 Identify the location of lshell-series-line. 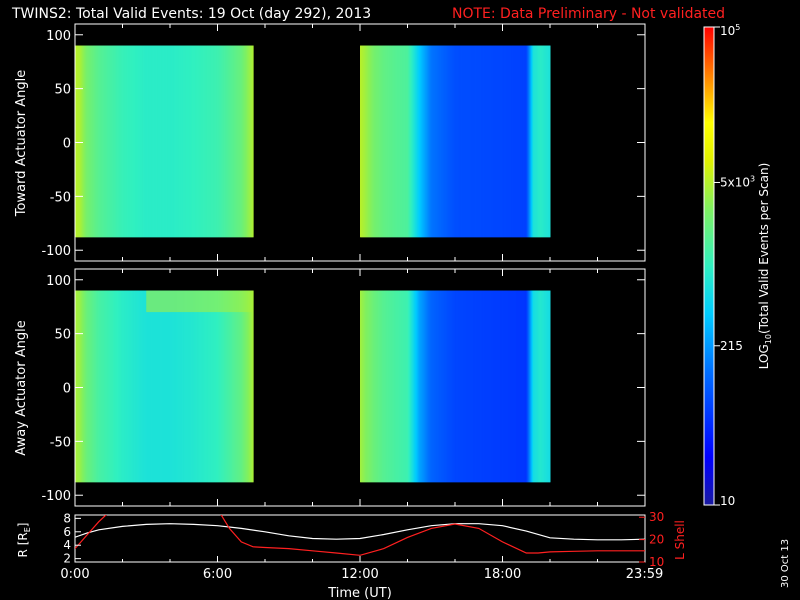
(91, 532).